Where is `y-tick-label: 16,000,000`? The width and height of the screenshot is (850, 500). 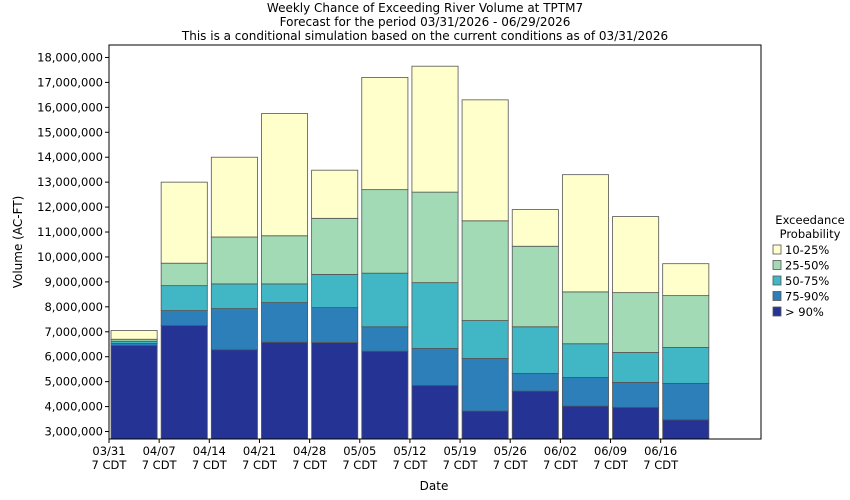 y-tick-label: 16,000,000 is located at coordinates (70, 107).